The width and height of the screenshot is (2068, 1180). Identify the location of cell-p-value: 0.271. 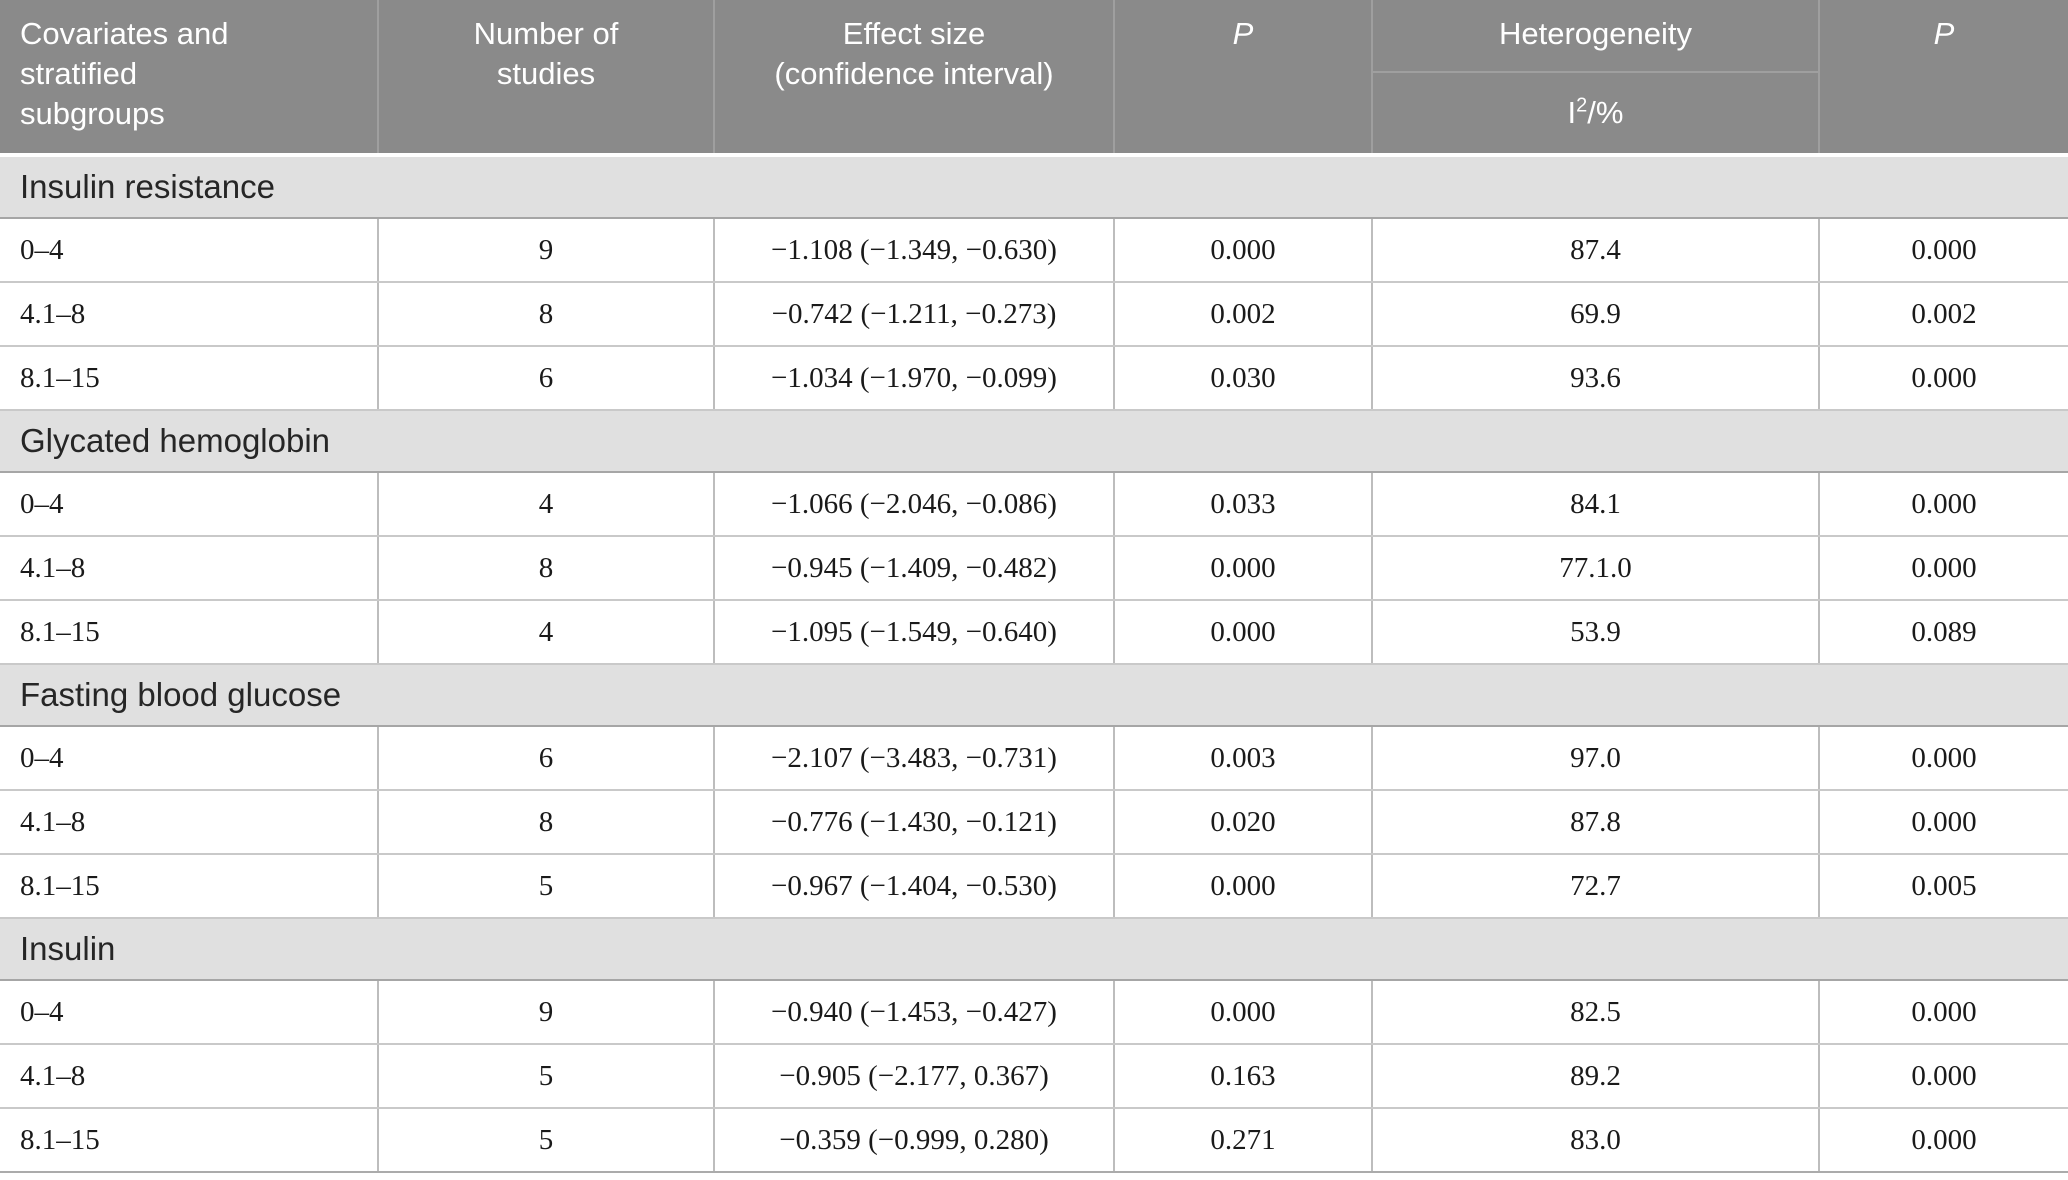
(1242, 1140).